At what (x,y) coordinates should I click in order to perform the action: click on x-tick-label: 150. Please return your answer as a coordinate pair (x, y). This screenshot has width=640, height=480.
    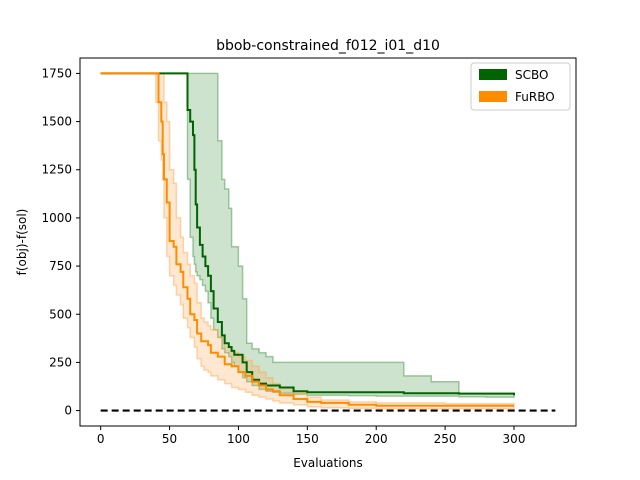
    Looking at the image, I should click on (307, 439).